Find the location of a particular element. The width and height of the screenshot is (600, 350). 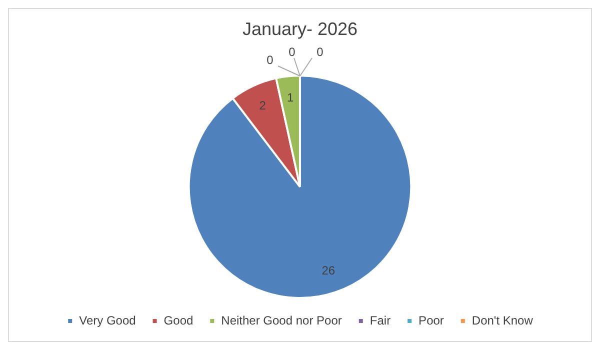

legend-label: Very Good is located at coordinates (107, 320).